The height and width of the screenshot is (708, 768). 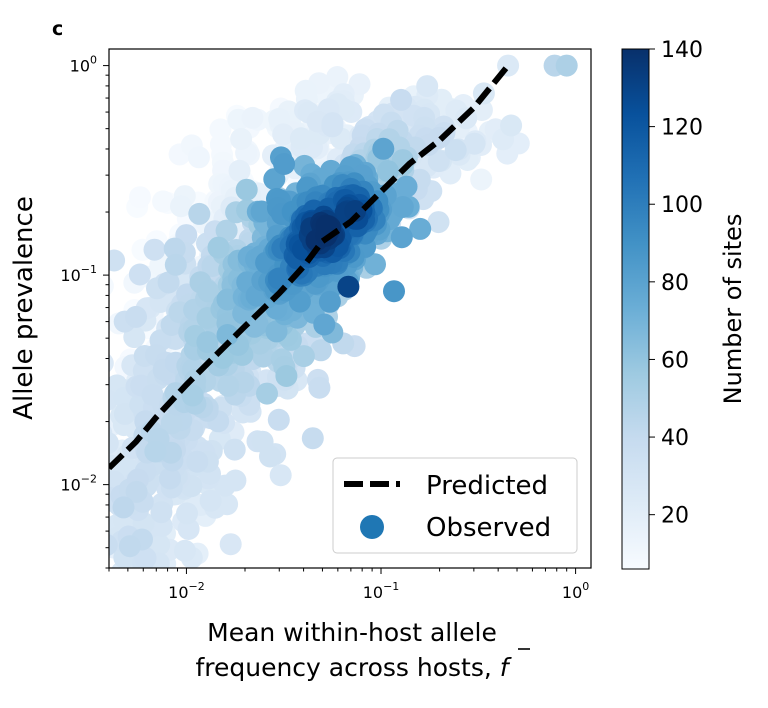 I want to click on colorbar, so click(x=635, y=309).